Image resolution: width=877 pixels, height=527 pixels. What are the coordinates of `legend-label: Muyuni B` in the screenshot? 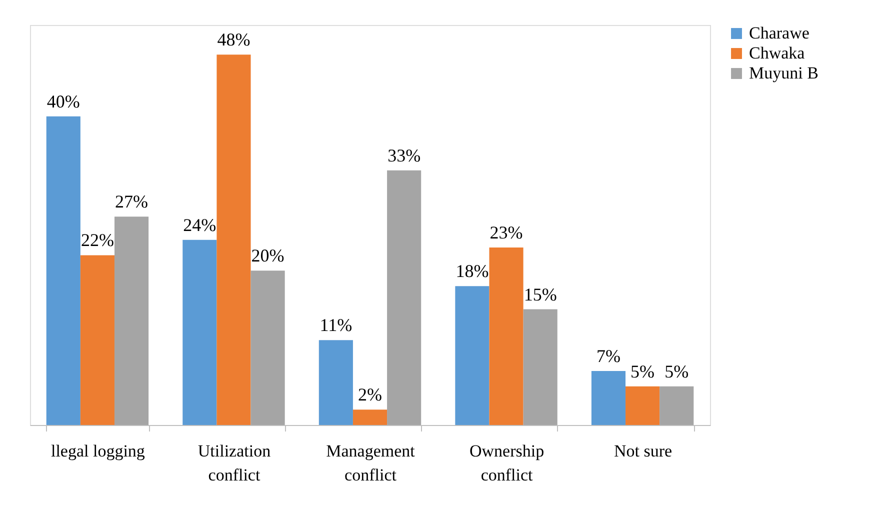 It's located at (783, 73).